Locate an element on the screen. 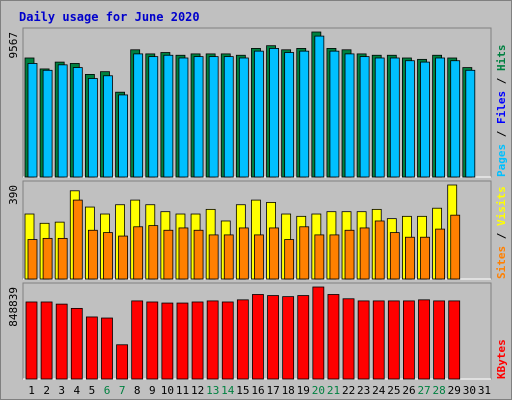 This screenshot has height=404, width=512. day-label-30: 30 is located at coordinates (469, 390).